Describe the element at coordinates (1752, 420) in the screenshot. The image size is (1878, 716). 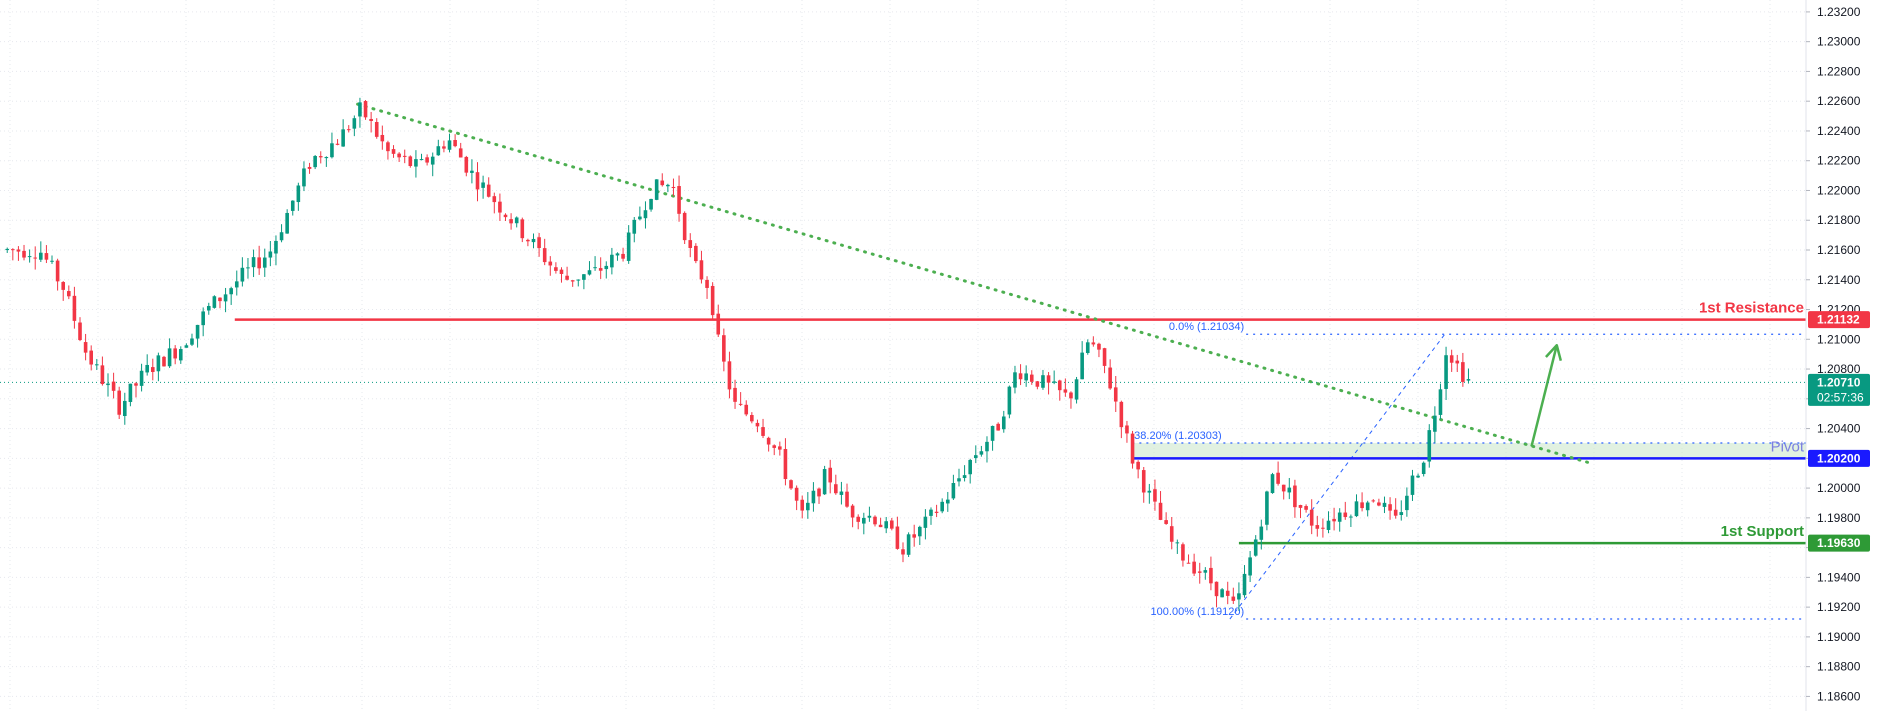
I see `level-labels: 1st Resistance Pivot 1st Support` at that location.